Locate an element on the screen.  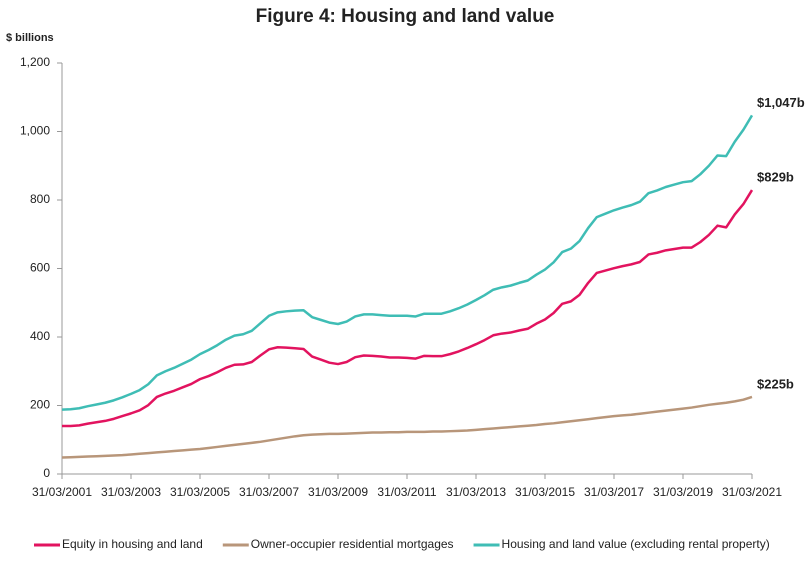
x-tick-label: 31/03/2013 is located at coordinates (476, 492).